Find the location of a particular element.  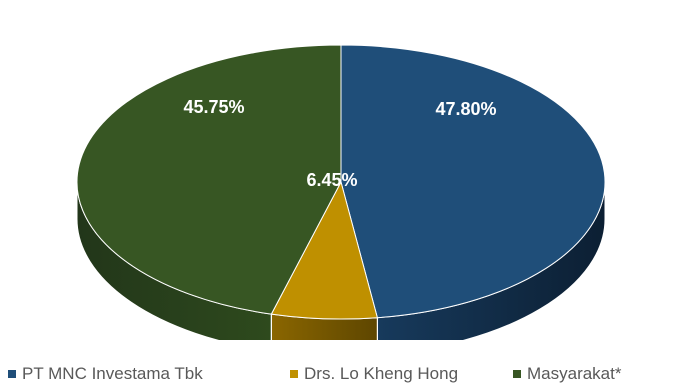

legend-label-lo-kheng-hong: Drs. Lo Kheng Hong is located at coordinates (381, 373).